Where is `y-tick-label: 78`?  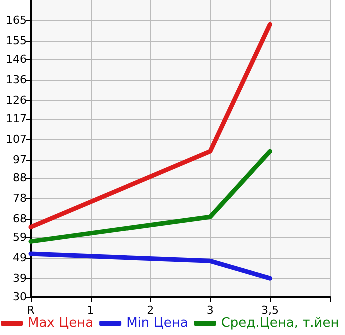 y-tick-label: 78 is located at coordinates (20, 199).